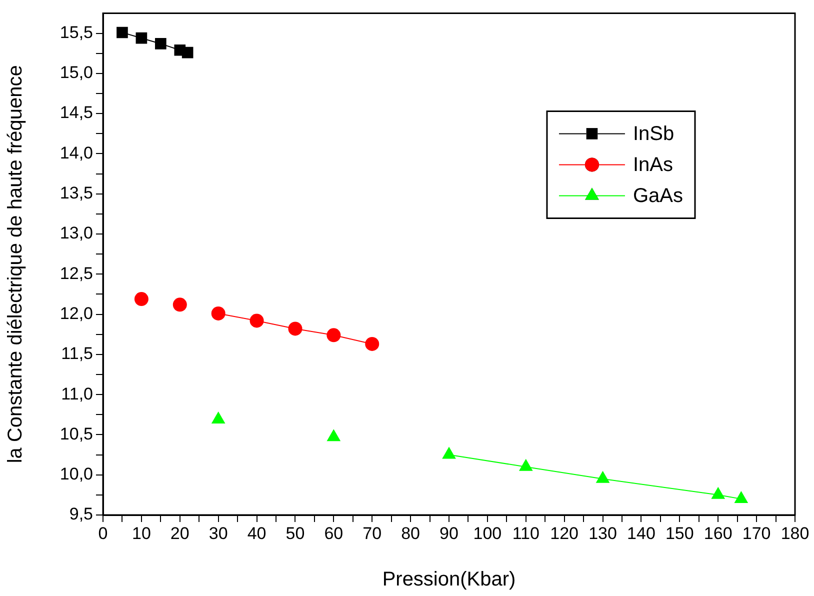 Image resolution: width=814 pixels, height=596 pixels. What do you see at coordinates (76, 233) in the screenshot?
I see `y-tick-label: 13,0` at bounding box center [76, 233].